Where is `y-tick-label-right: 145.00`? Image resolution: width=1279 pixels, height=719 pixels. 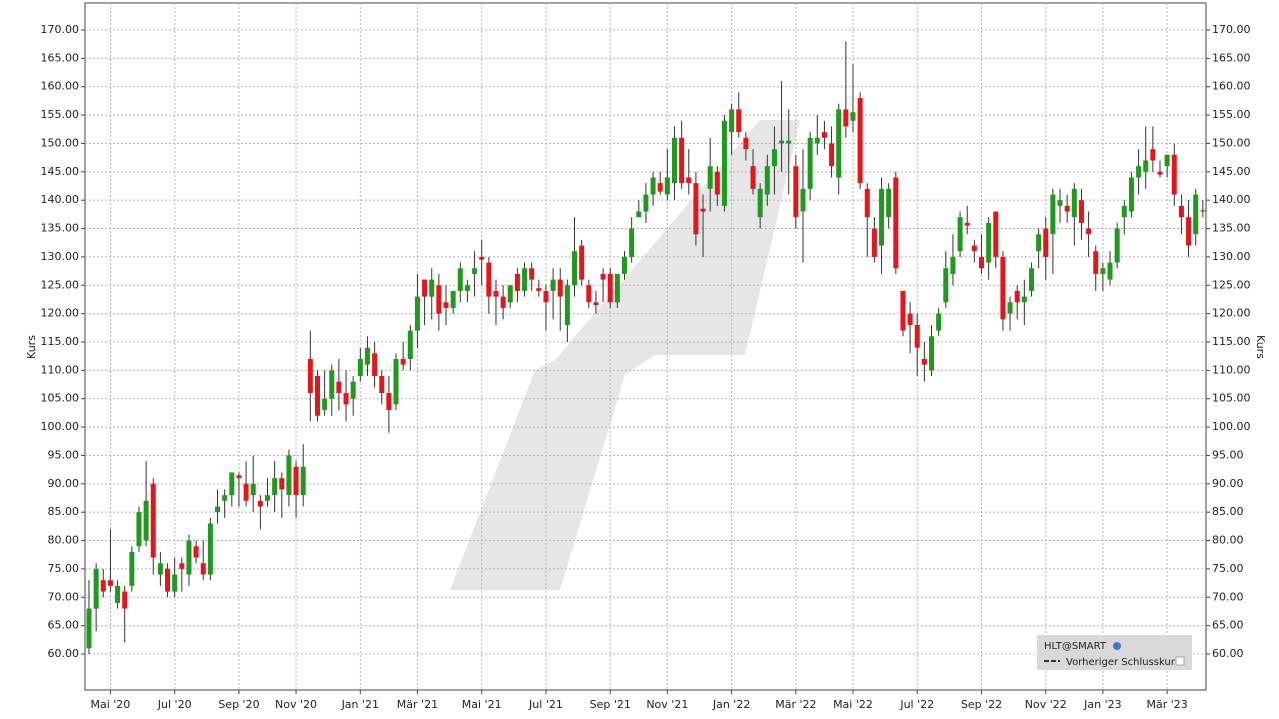 y-tick-label-right: 145.00 is located at coordinates (1231, 171).